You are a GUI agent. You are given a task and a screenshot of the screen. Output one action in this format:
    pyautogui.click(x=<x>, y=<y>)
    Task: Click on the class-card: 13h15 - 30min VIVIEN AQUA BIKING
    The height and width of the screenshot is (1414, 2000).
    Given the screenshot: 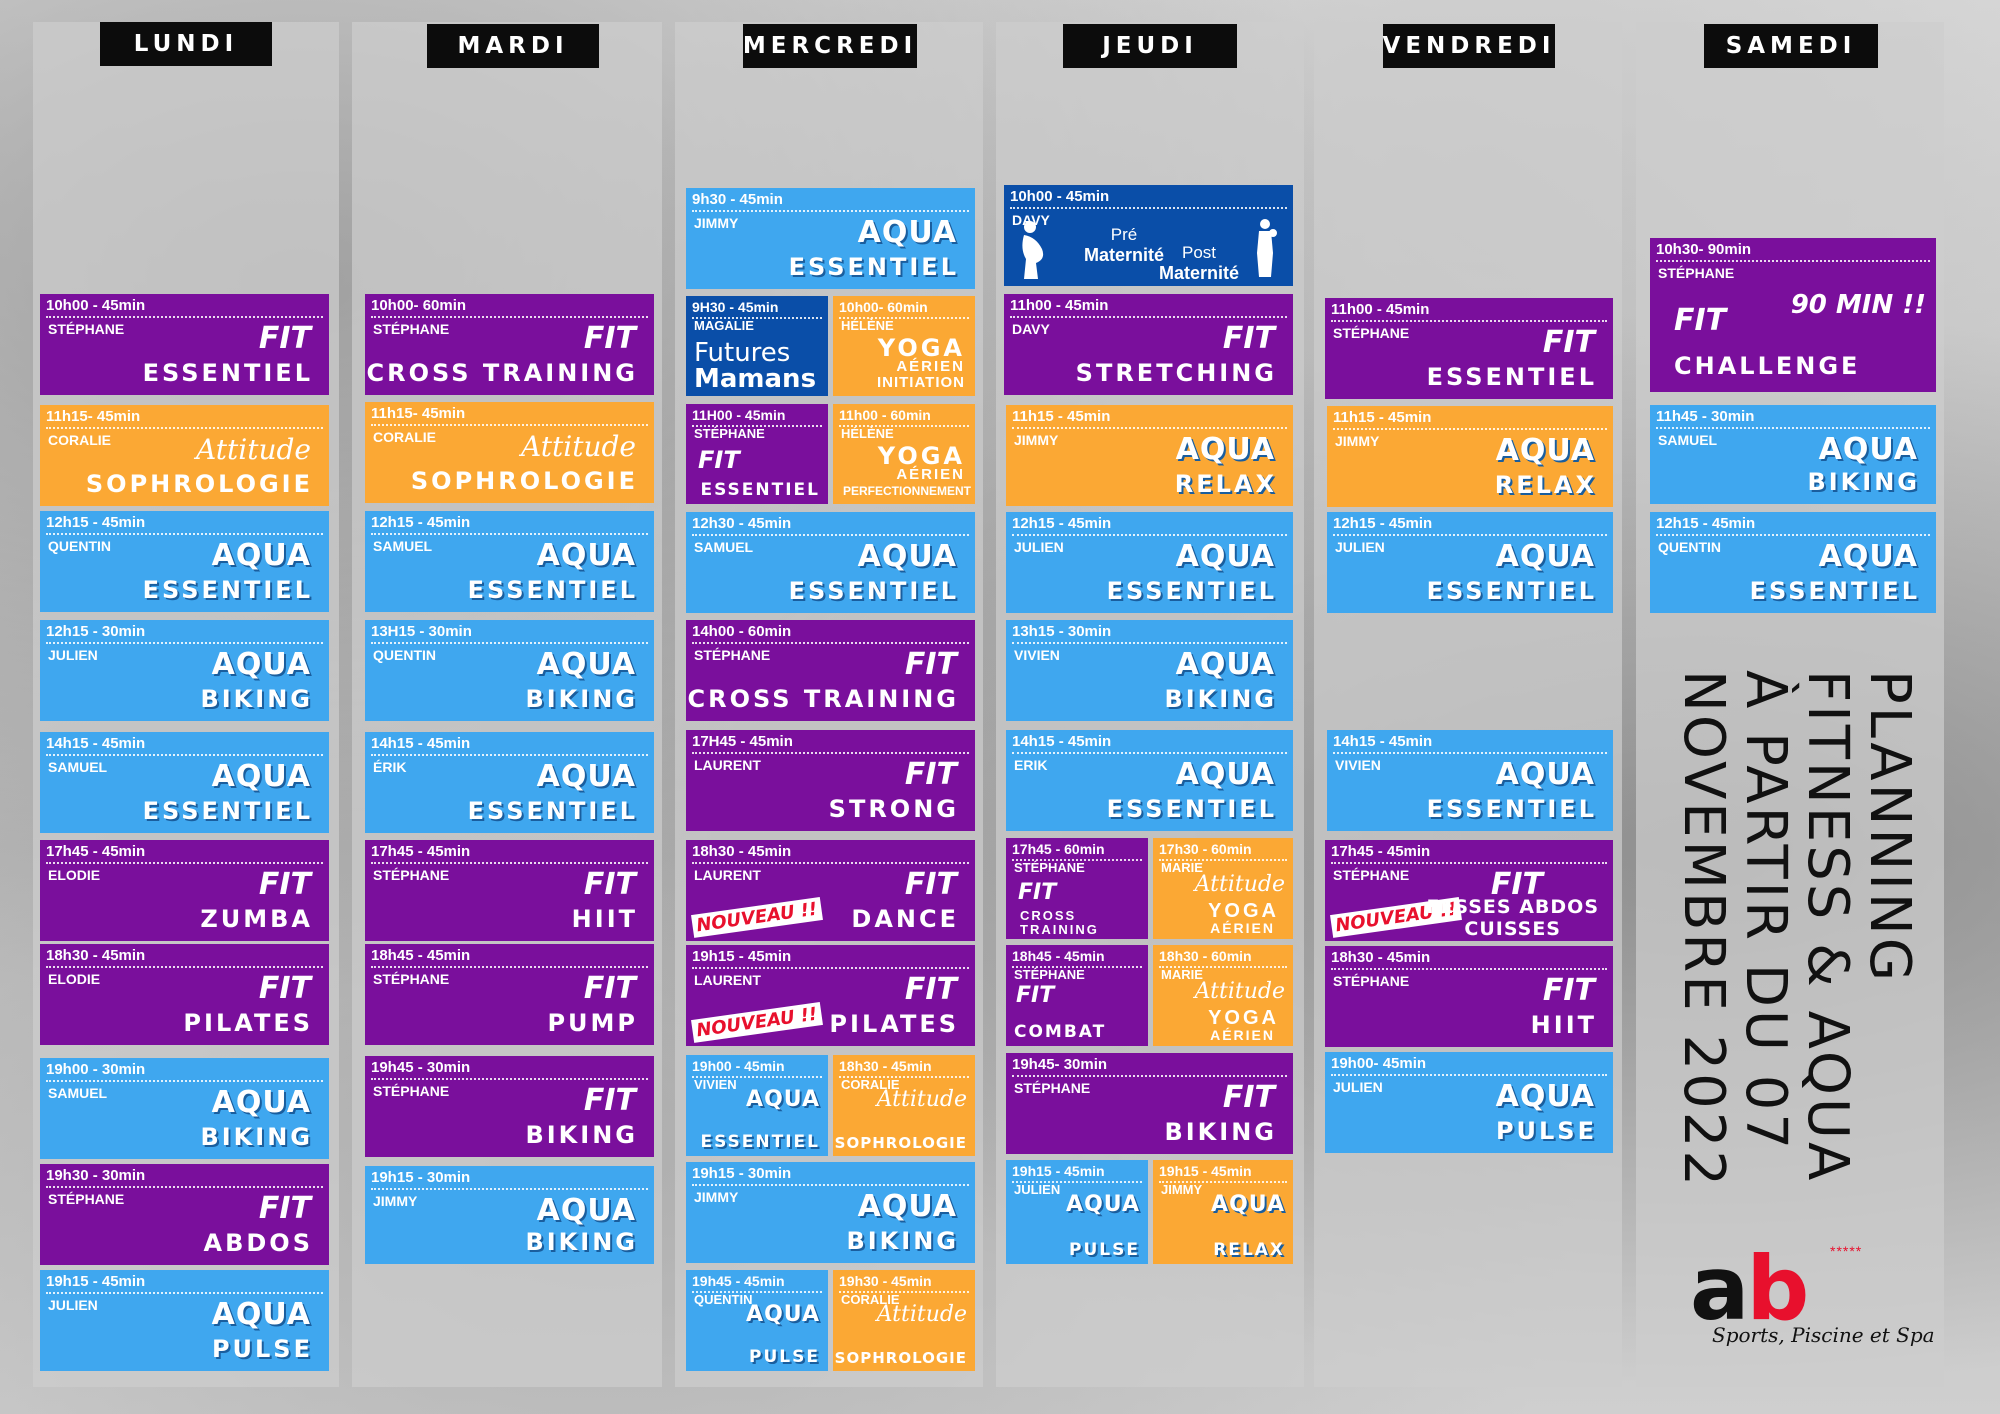 What is the action you would take?
    pyautogui.click(x=1149, y=670)
    